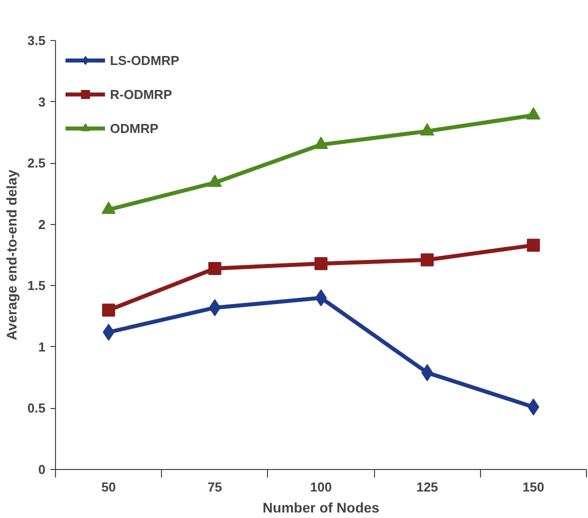 This screenshot has height=518, width=588. What do you see at coordinates (42, 102) in the screenshot?
I see `y-tick-label: 3` at bounding box center [42, 102].